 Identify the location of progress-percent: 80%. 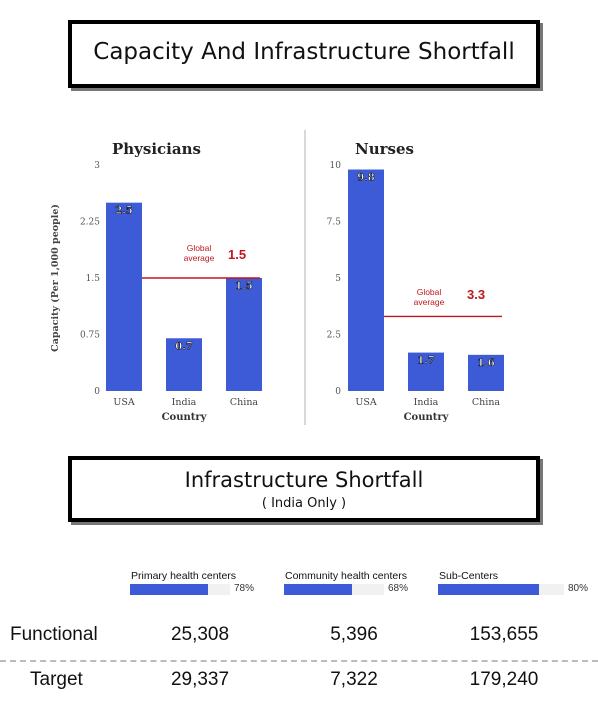
(578, 588).